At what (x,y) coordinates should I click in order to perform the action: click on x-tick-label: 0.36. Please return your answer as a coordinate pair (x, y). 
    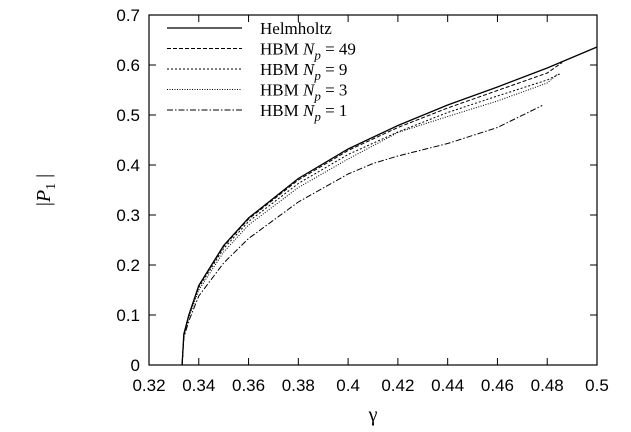
    Looking at the image, I should click on (248, 385).